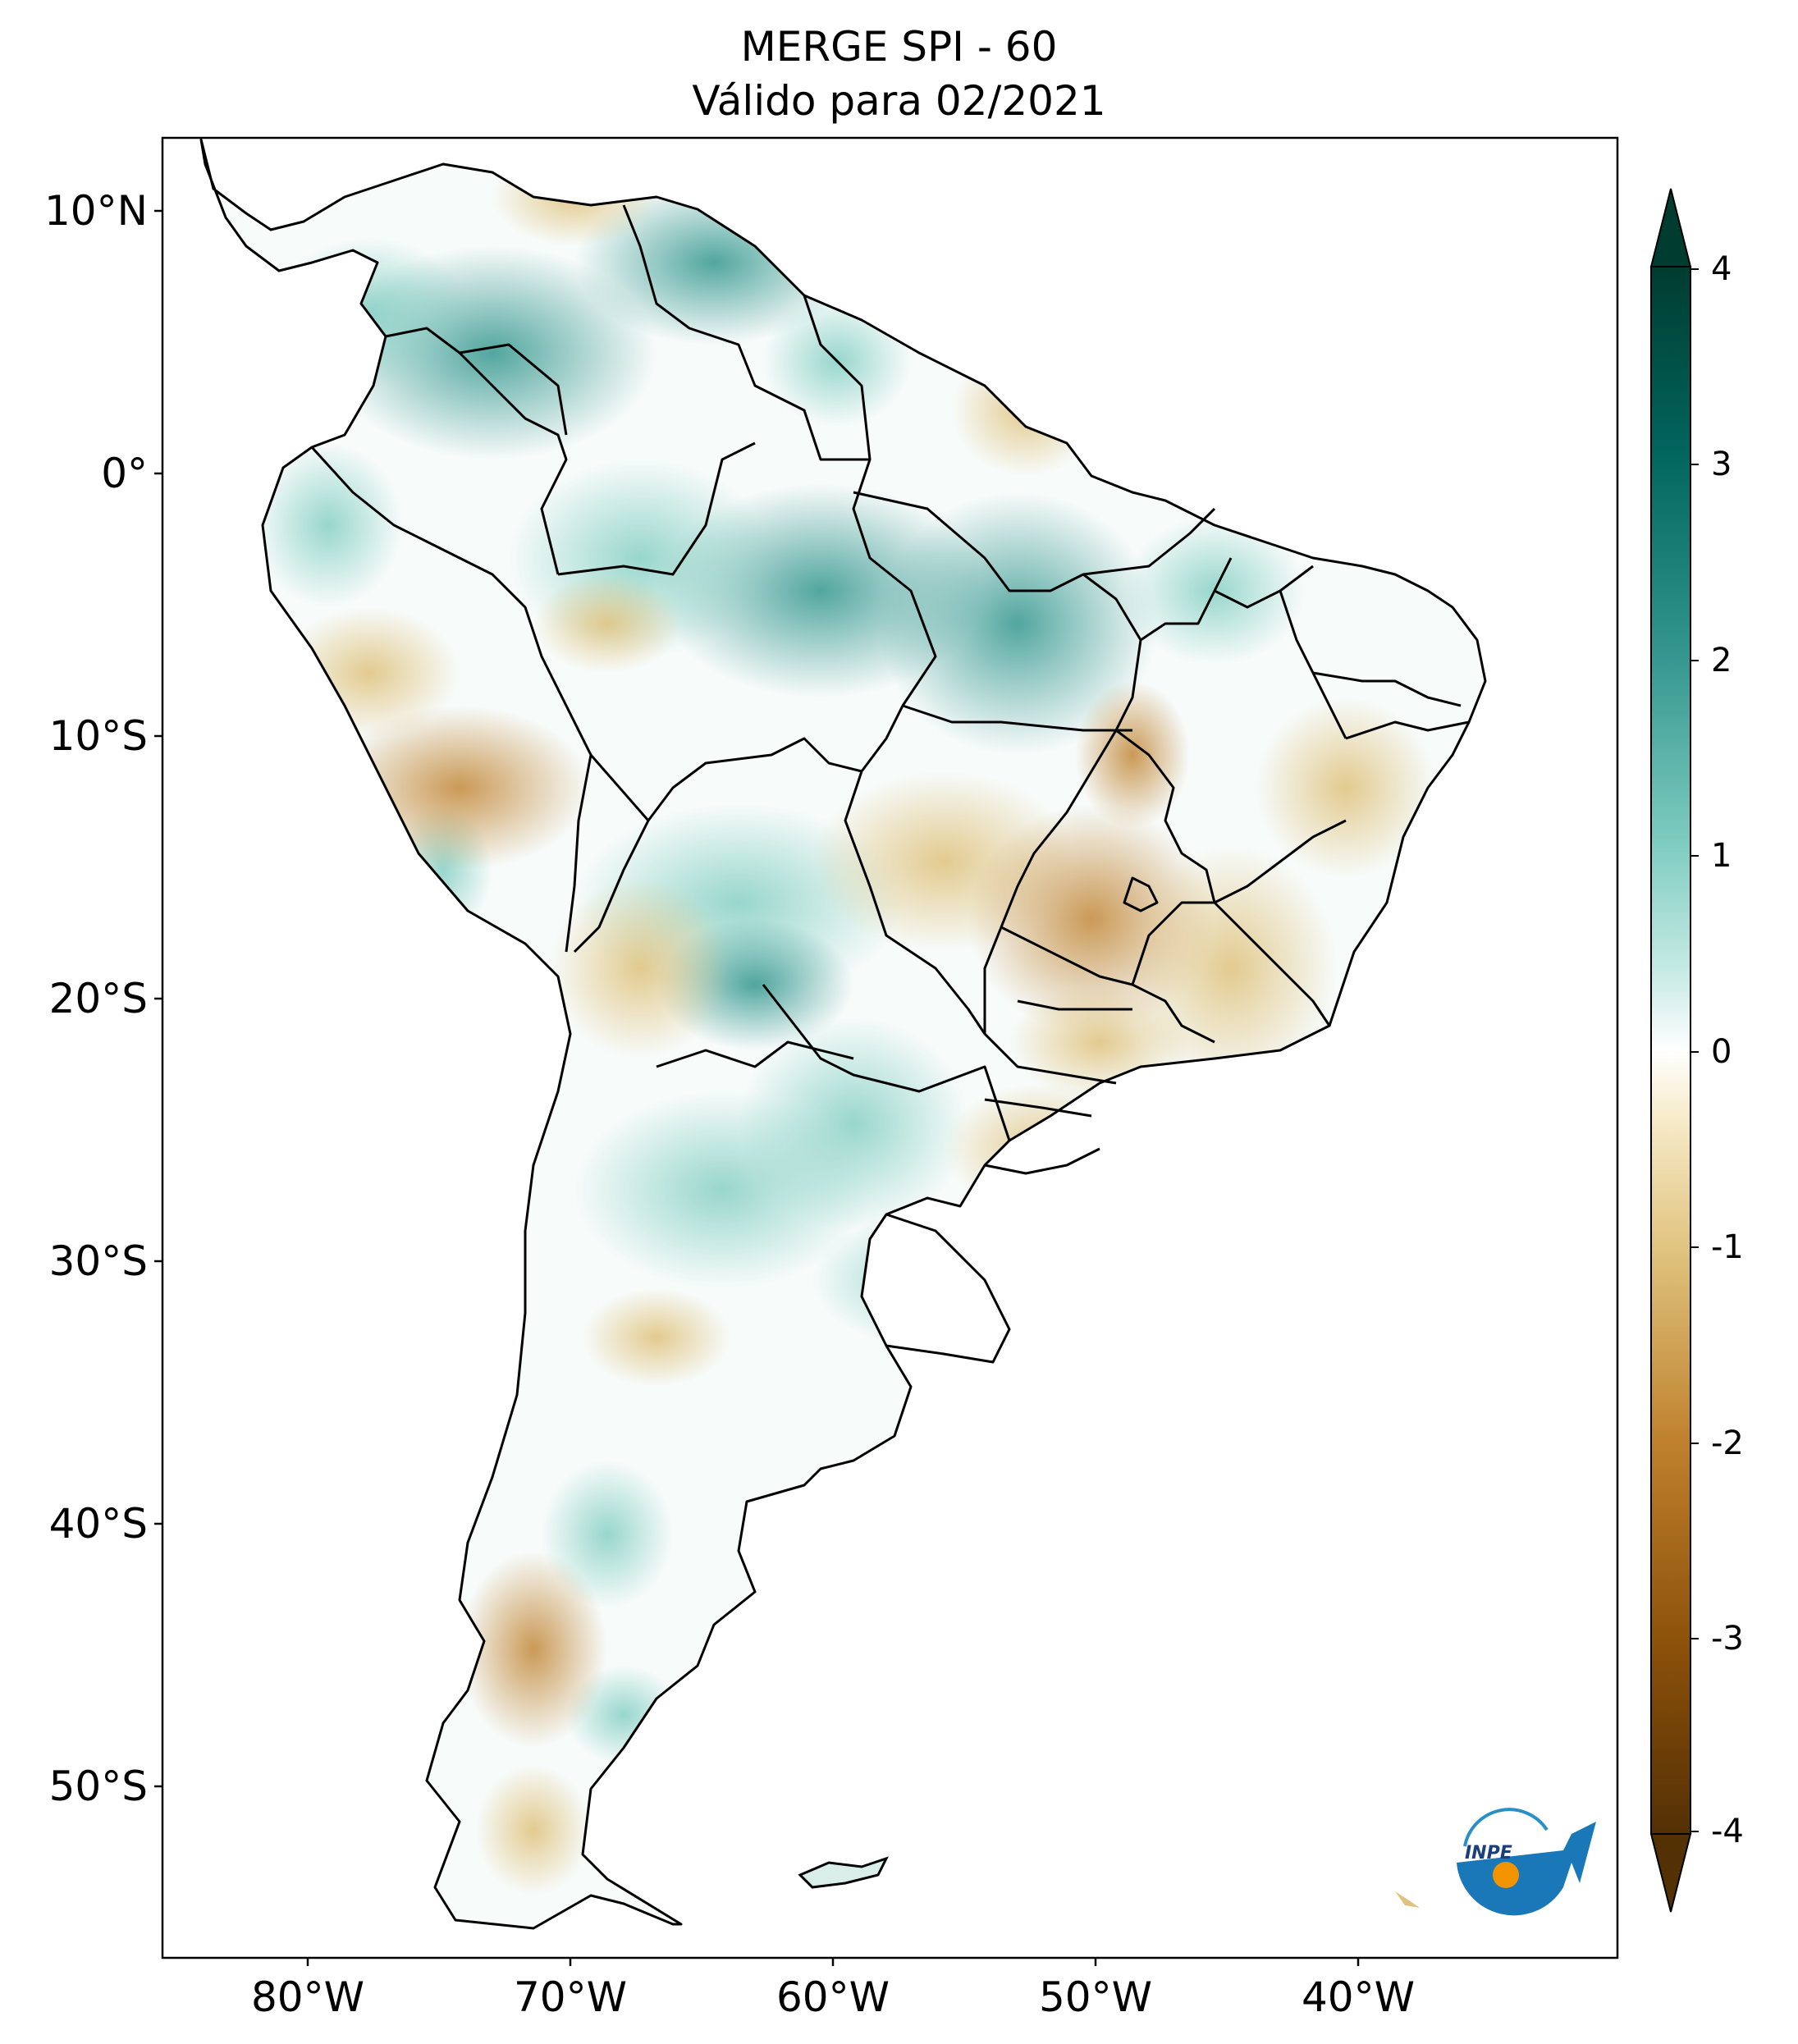  Describe the element at coordinates (832, 1997) in the screenshot. I see `lon-label-60w: 60°W` at that location.